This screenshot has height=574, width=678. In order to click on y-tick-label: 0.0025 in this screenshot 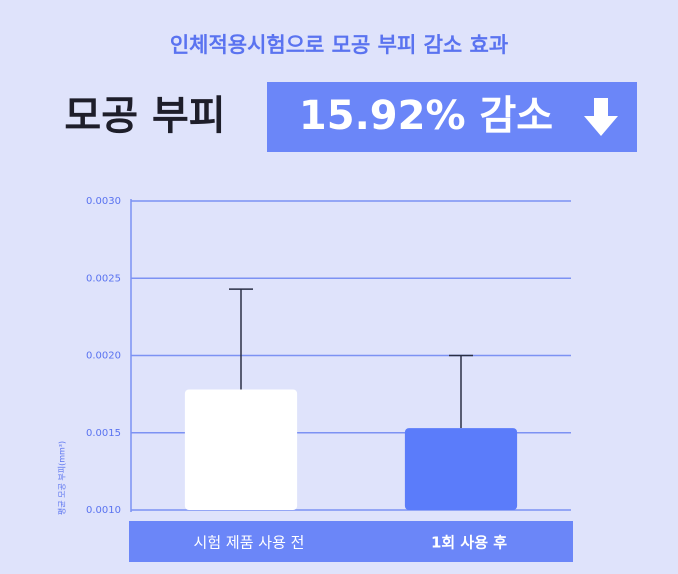, I will do `click(103, 278)`.